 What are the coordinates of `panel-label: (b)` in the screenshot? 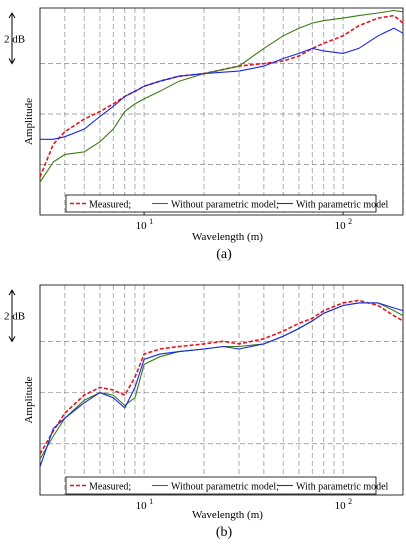 It's located at (224, 532).